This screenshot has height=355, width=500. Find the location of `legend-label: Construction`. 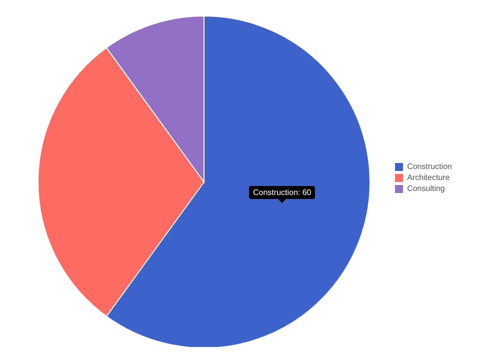

legend-label: Construction is located at coordinates (429, 166).